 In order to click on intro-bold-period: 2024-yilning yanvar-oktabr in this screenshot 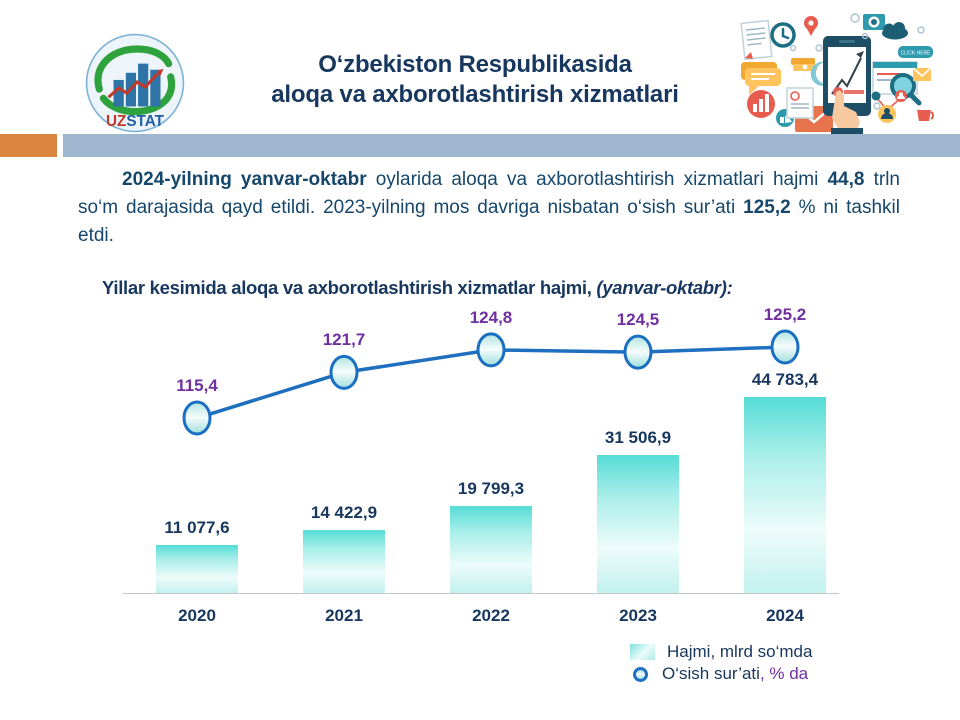, I will do `click(244, 179)`.